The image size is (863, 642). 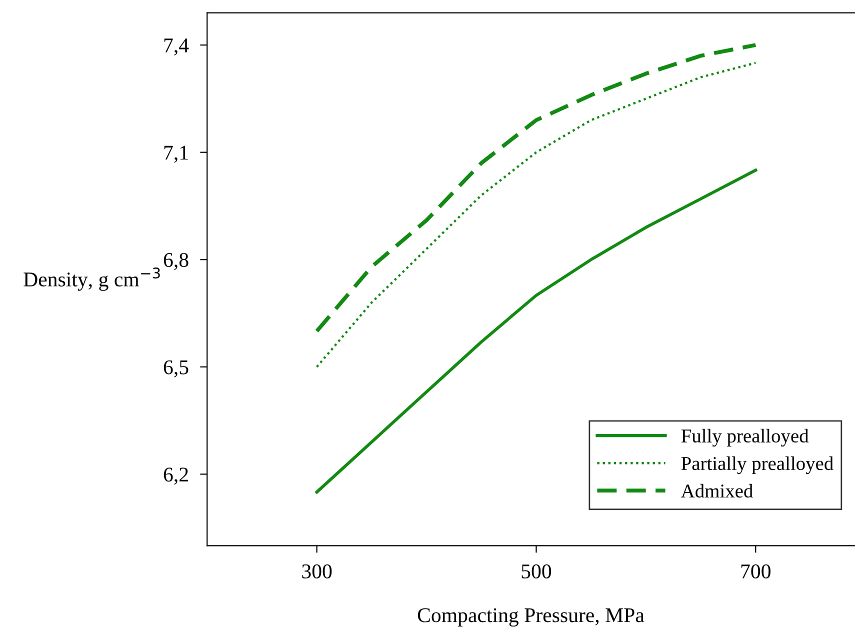 What do you see at coordinates (745, 437) in the screenshot?
I see `legend-label: Fully prealloyed` at bounding box center [745, 437].